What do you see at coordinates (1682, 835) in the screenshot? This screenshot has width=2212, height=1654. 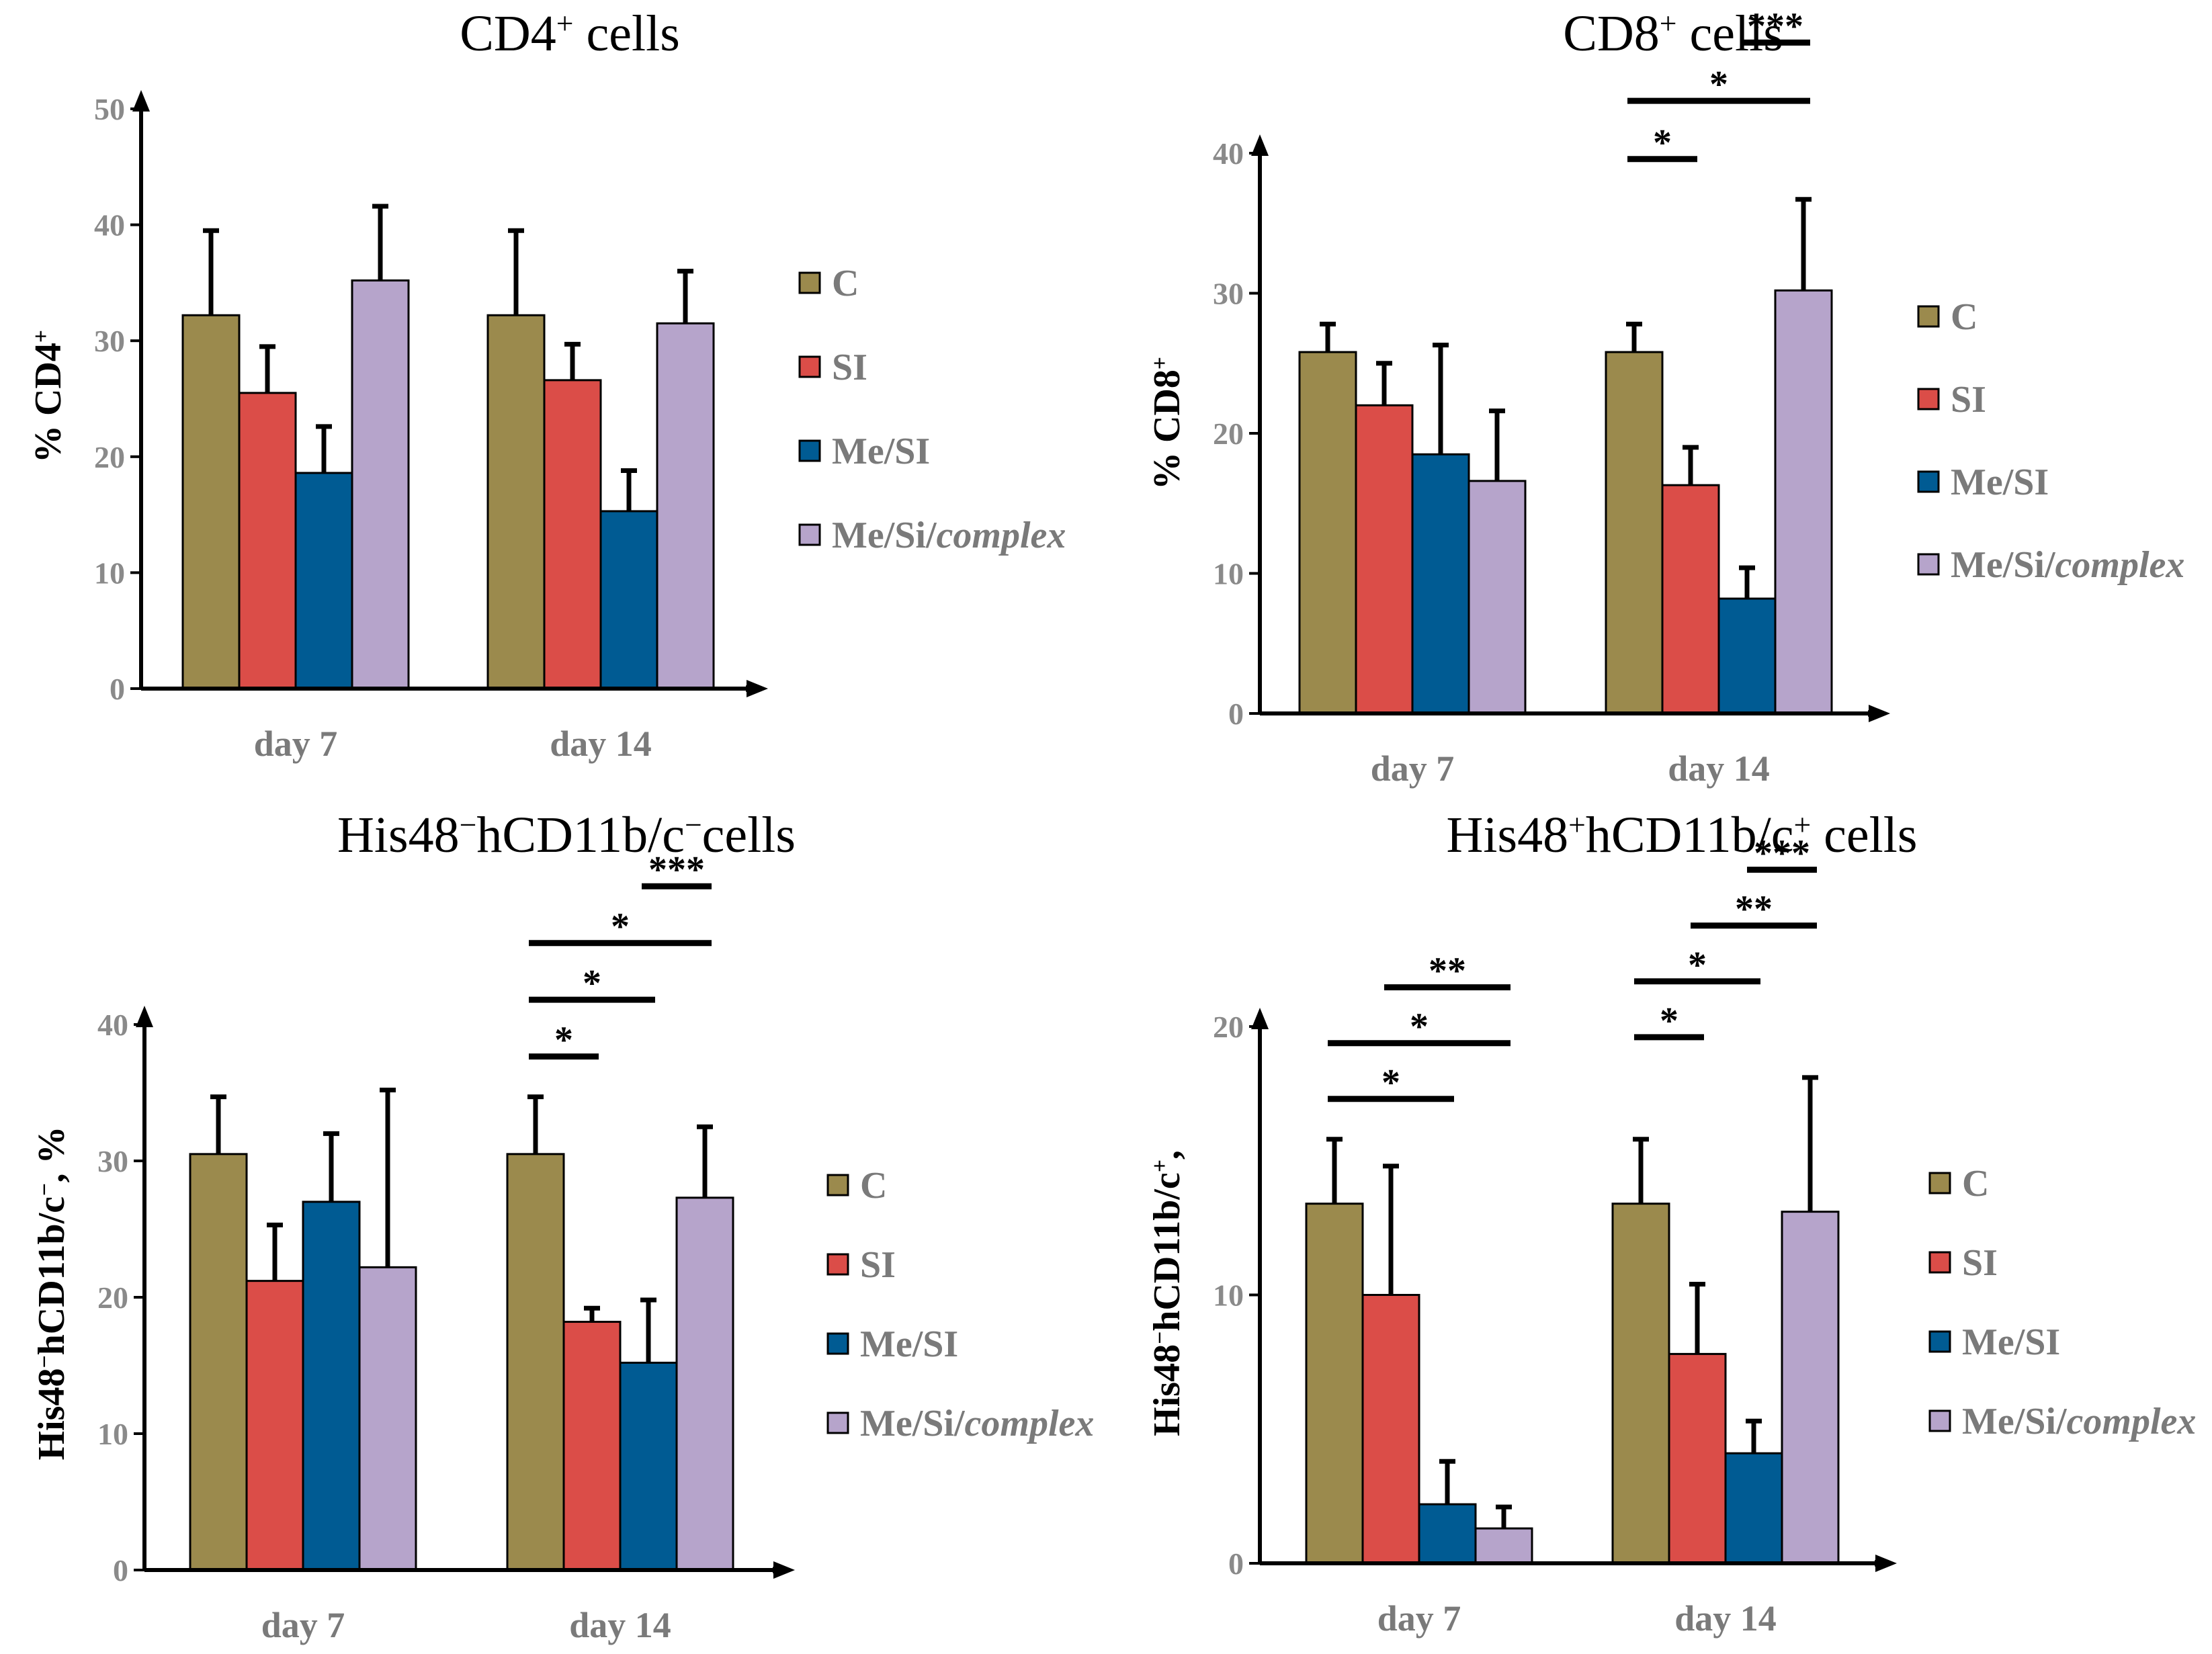 I see `chart-title: His48+hCD11b/c+ cells` at bounding box center [1682, 835].